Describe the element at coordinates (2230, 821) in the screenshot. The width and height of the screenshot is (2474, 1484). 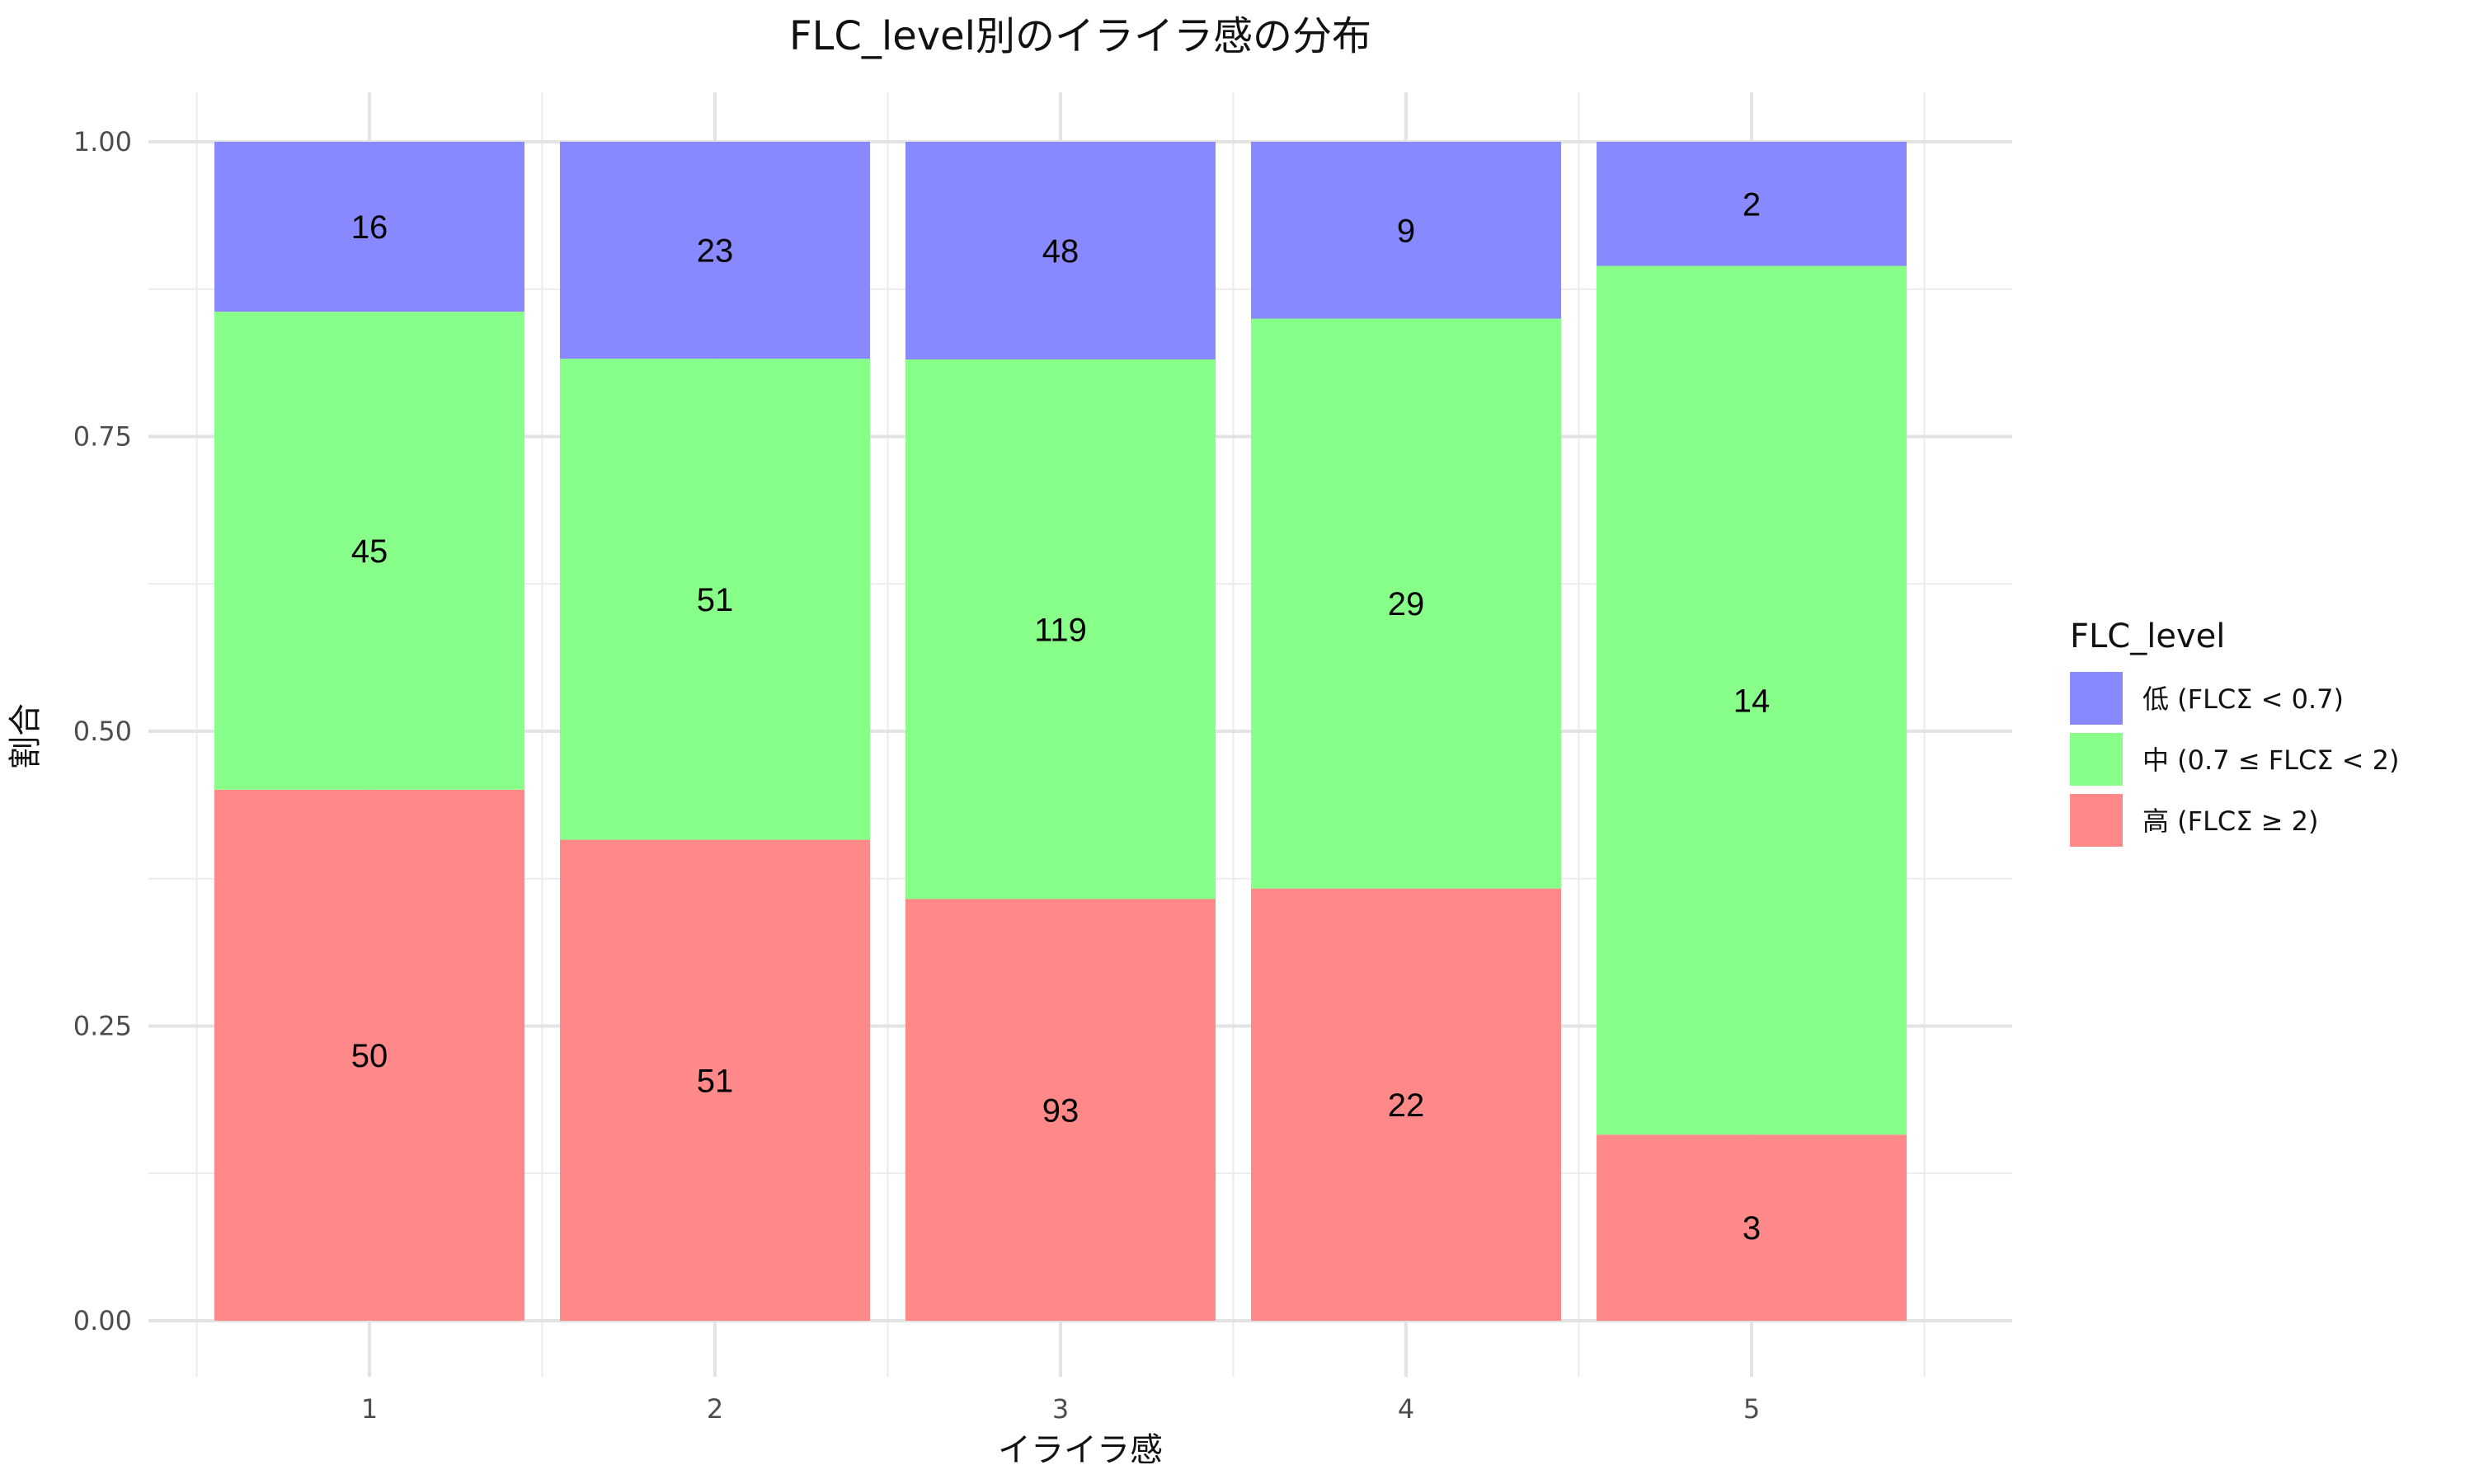
I see `legend-label: 高 (FLCΣ ≥ 2)` at that location.